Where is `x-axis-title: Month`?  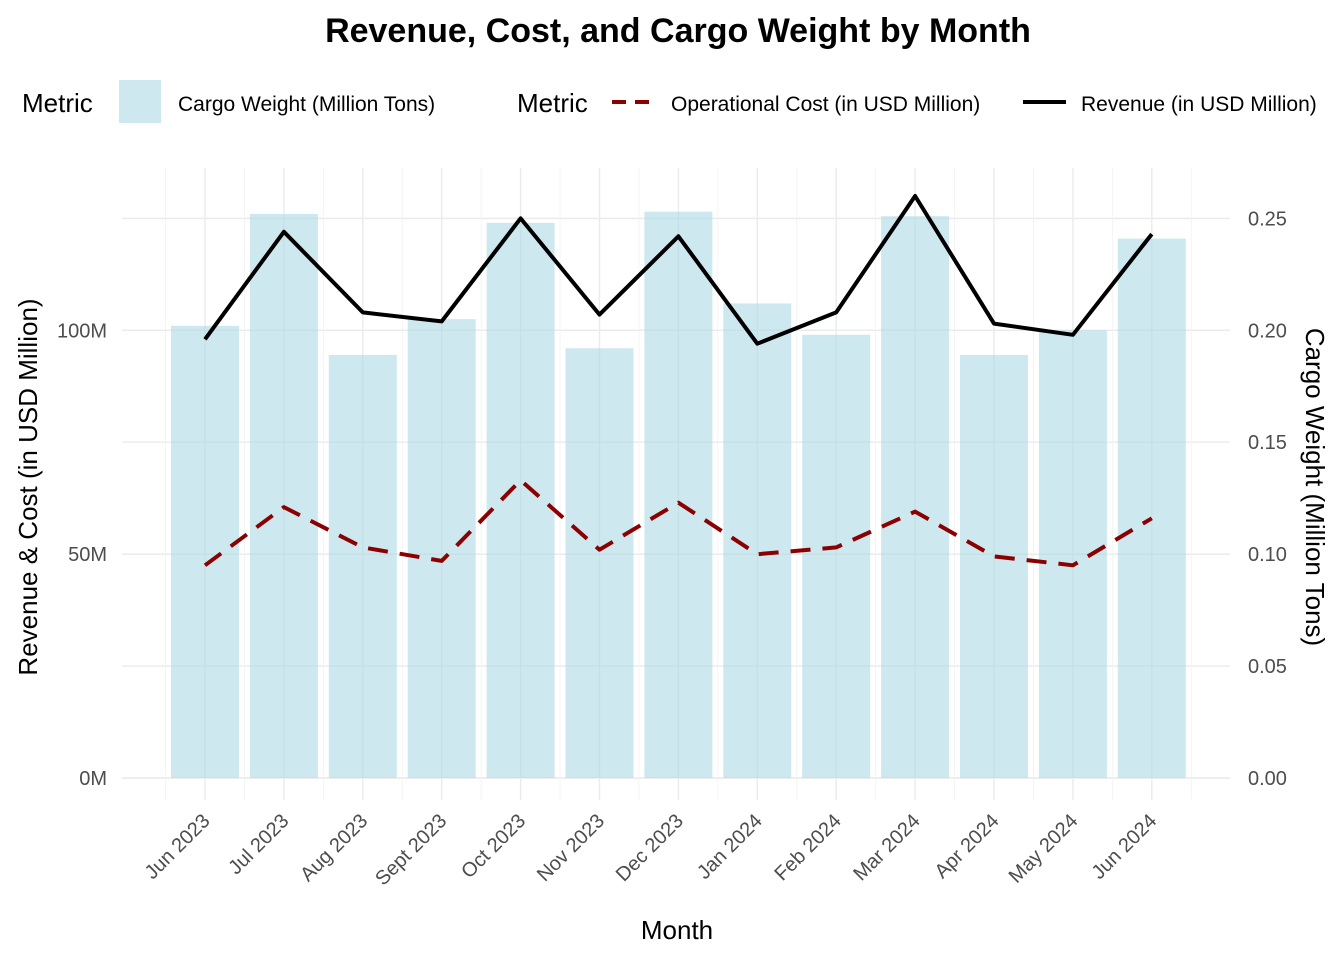
x-axis-title: Month is located at coordinates (677, 930).